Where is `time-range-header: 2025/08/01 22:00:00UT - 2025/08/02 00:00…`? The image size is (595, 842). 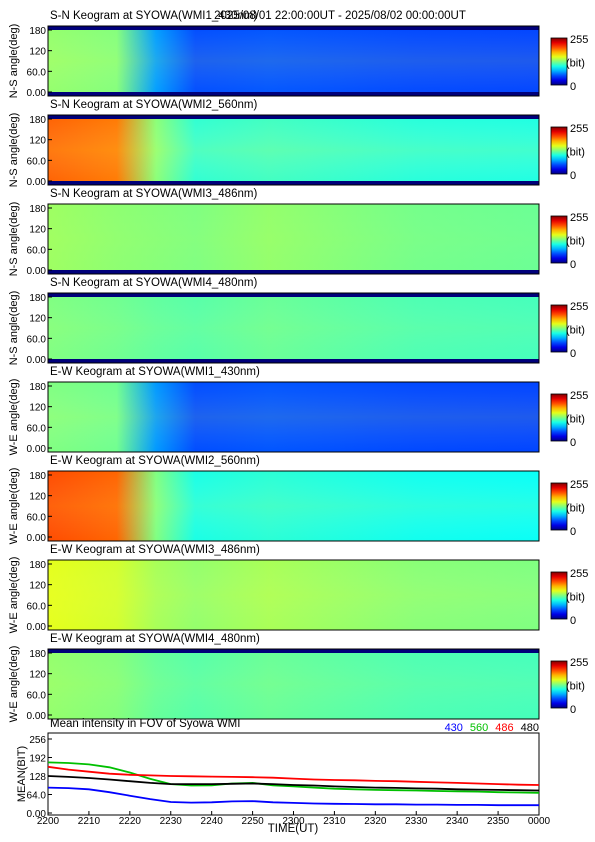 time-range-header: 2025/08/01 22:00:00UT - 2025/08/02 00:00… is located at coordinates (340, 16).